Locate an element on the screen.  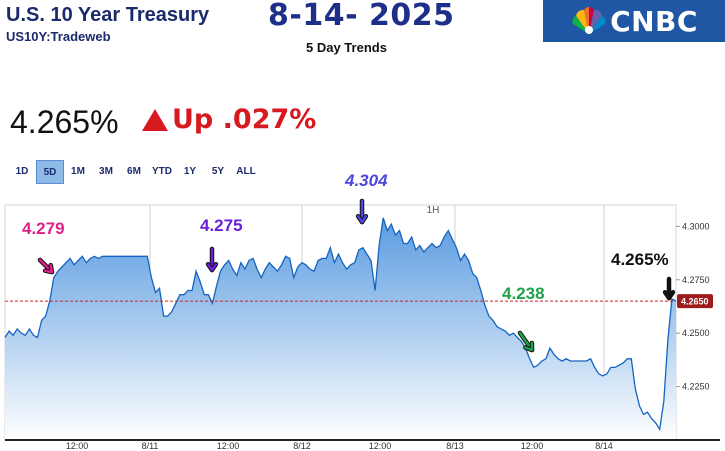
last-value-badge is located at coordinates (695, 301).